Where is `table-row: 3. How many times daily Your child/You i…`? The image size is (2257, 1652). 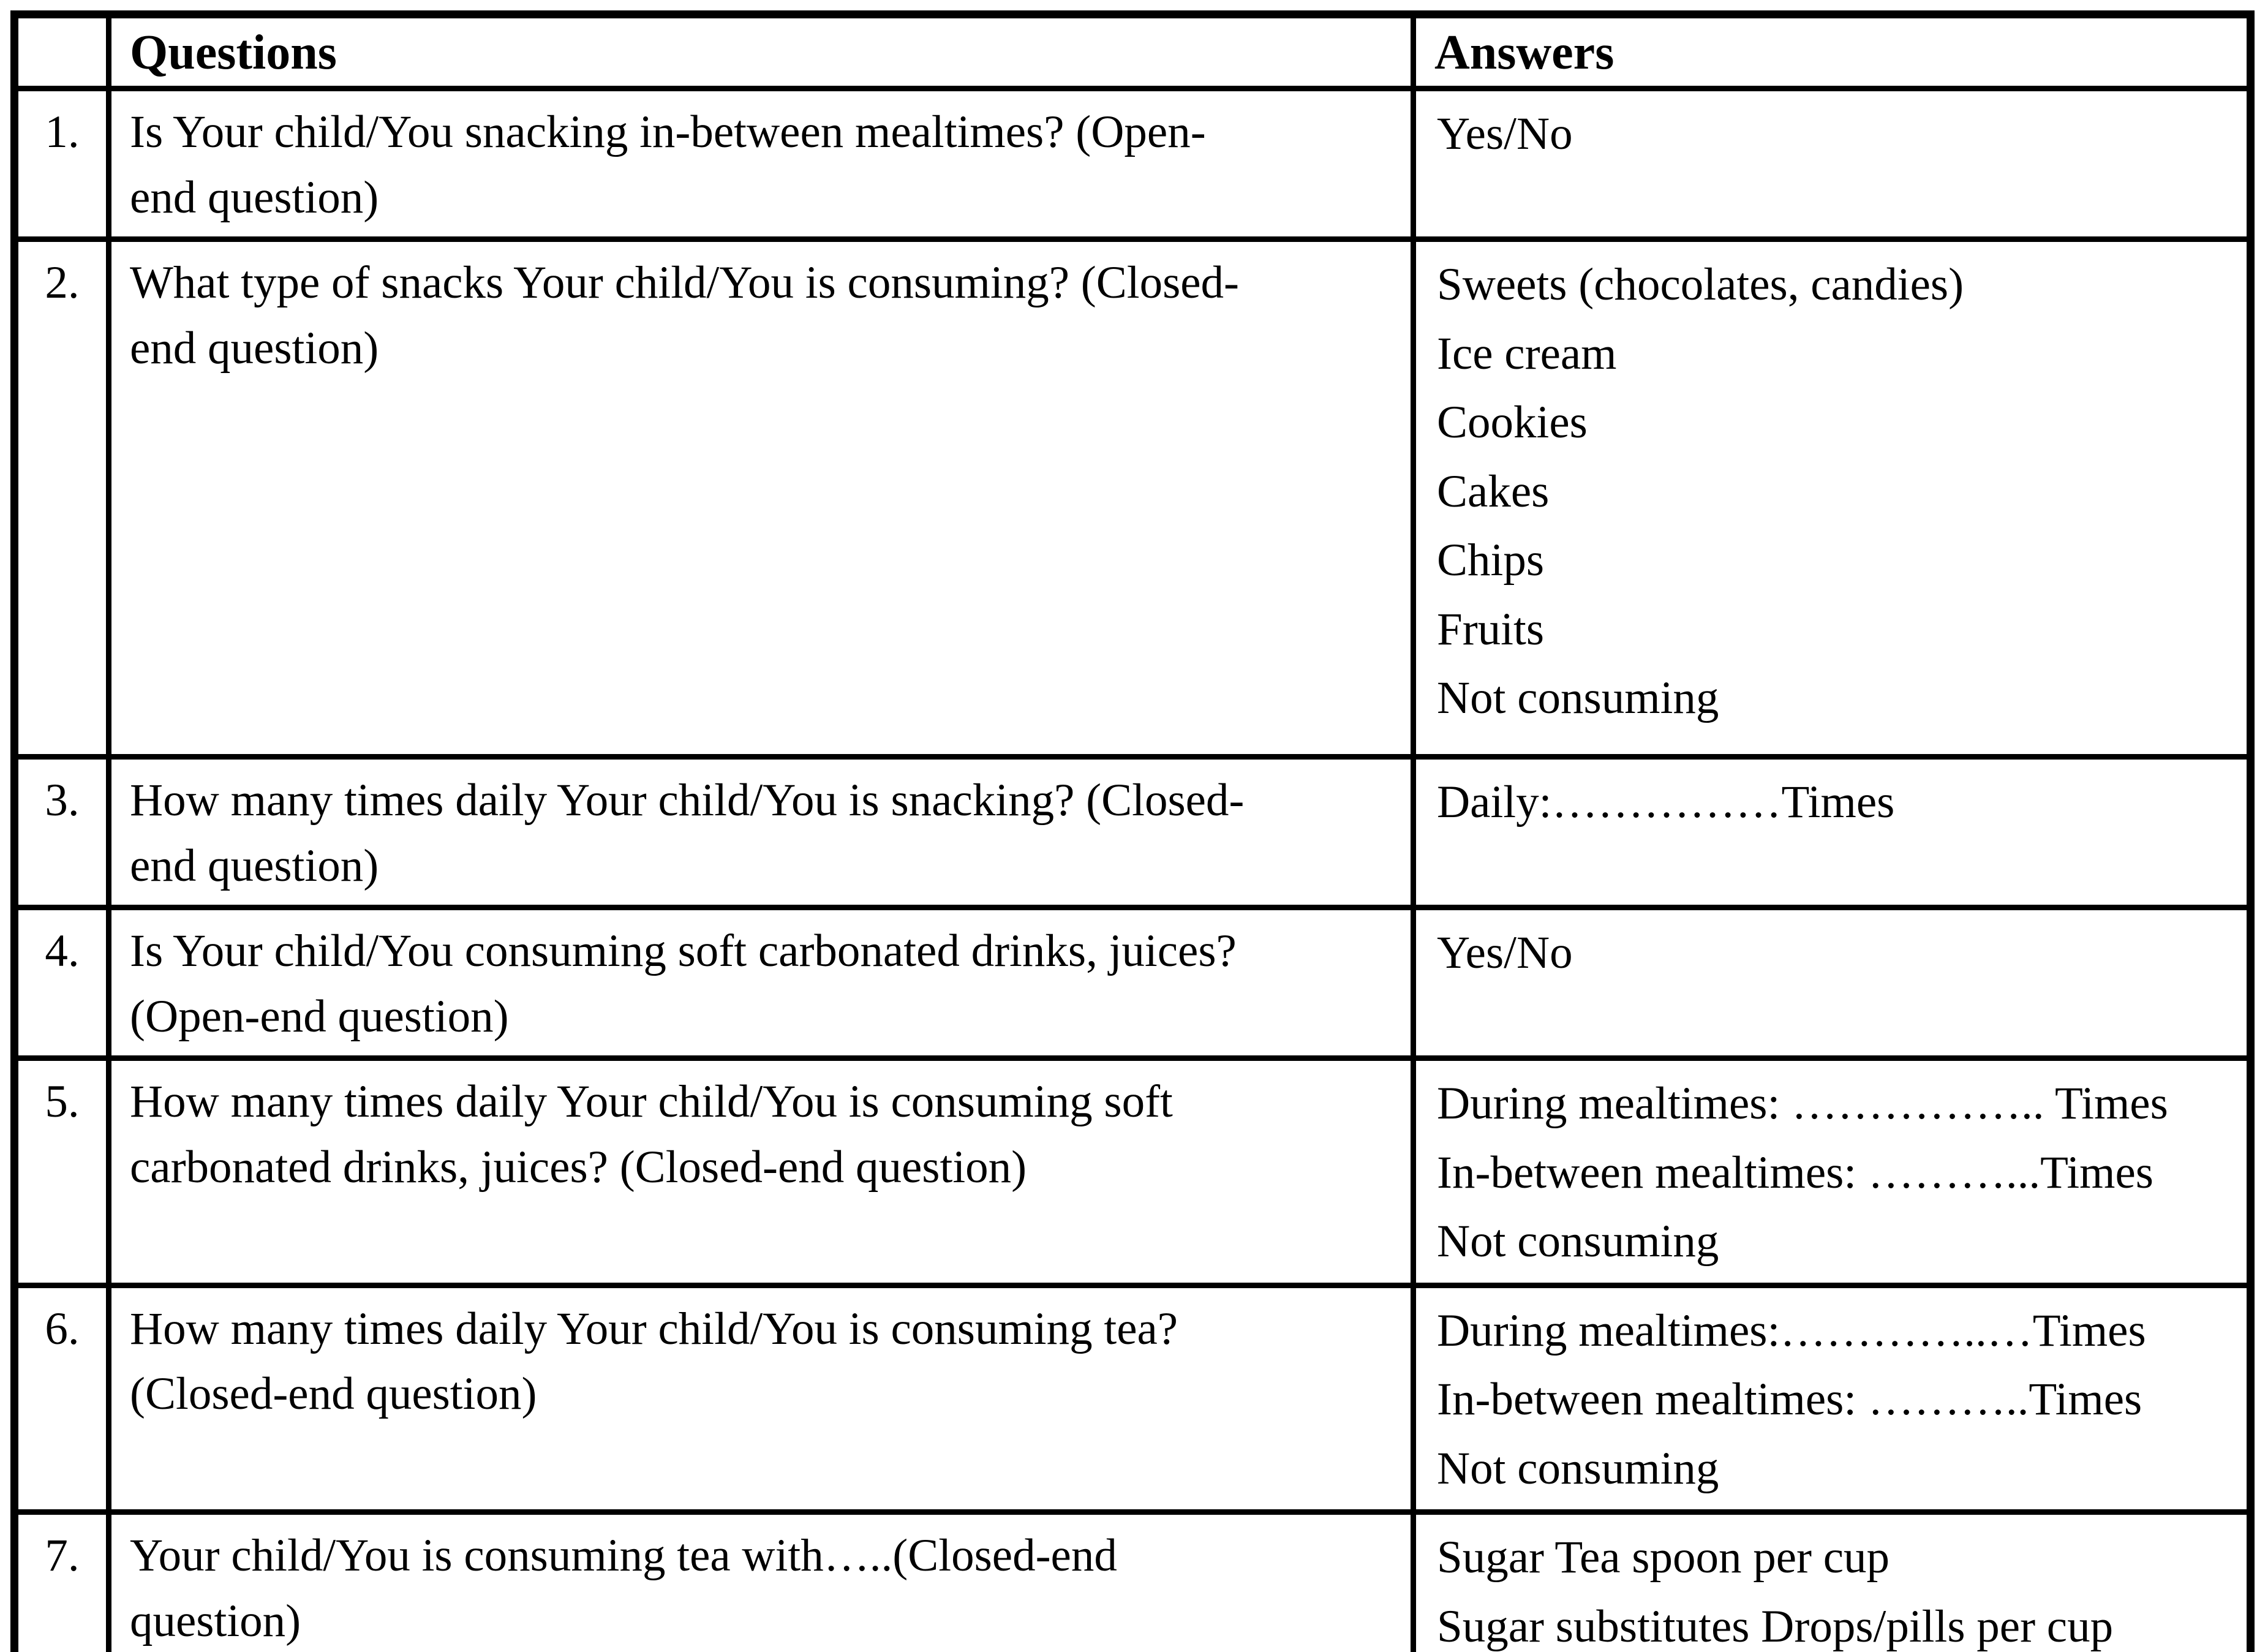
table-row: 3. How many times daily Your child/You i… is located at coordinates (1132, 832).